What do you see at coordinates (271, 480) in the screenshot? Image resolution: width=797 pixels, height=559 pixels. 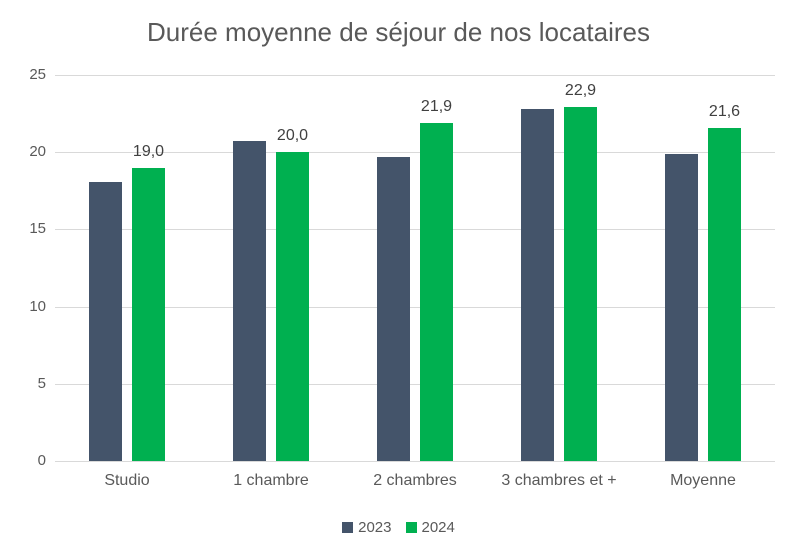 I see `x-axis-label: 1 chambre` at bounding box center [271, 480].